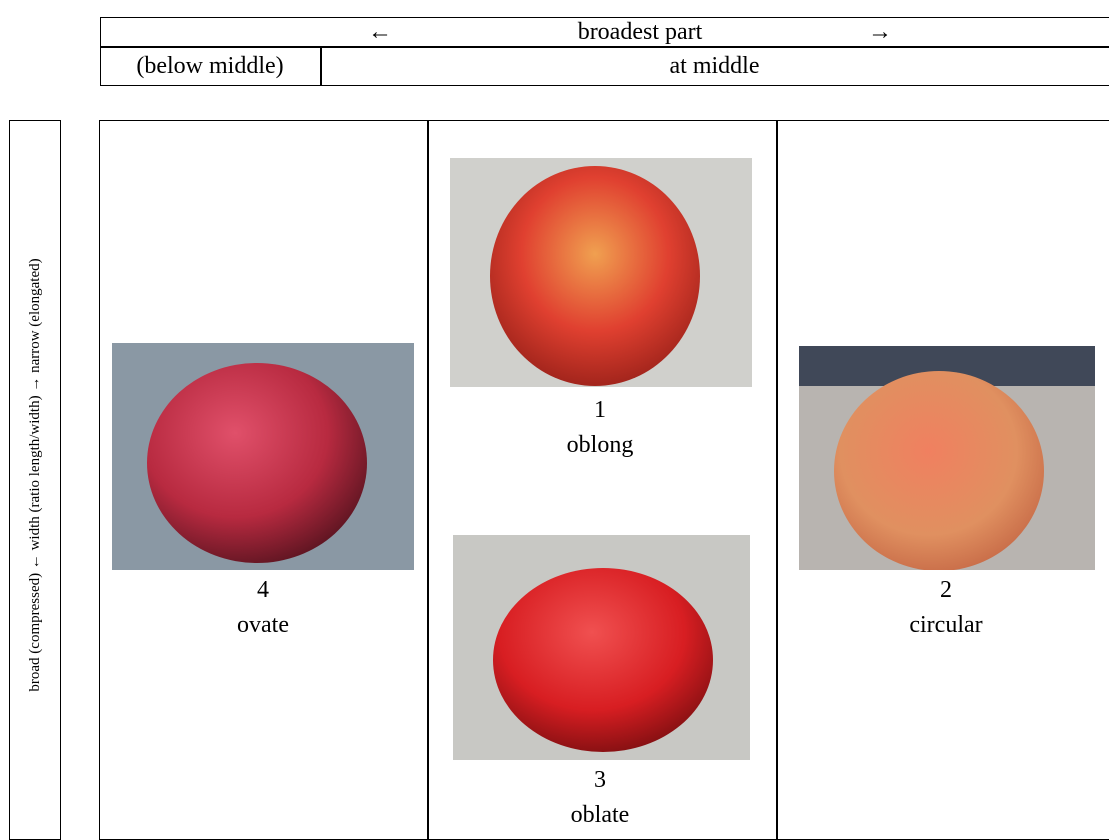  Describe the element at coordinates (600, 815) in the screenshot. I see `item-name: oblate` at that location.